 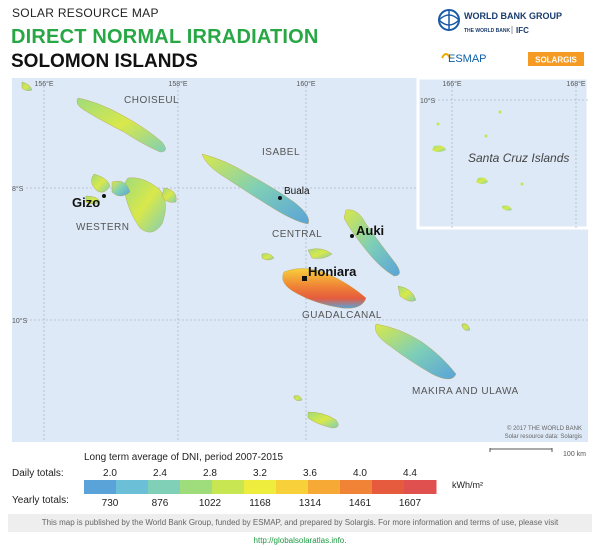 What do you see at coordinates (310, 473) in the screenshot?
I see `legend-daily-tick: 3.6` at bounding box center [310, 473].